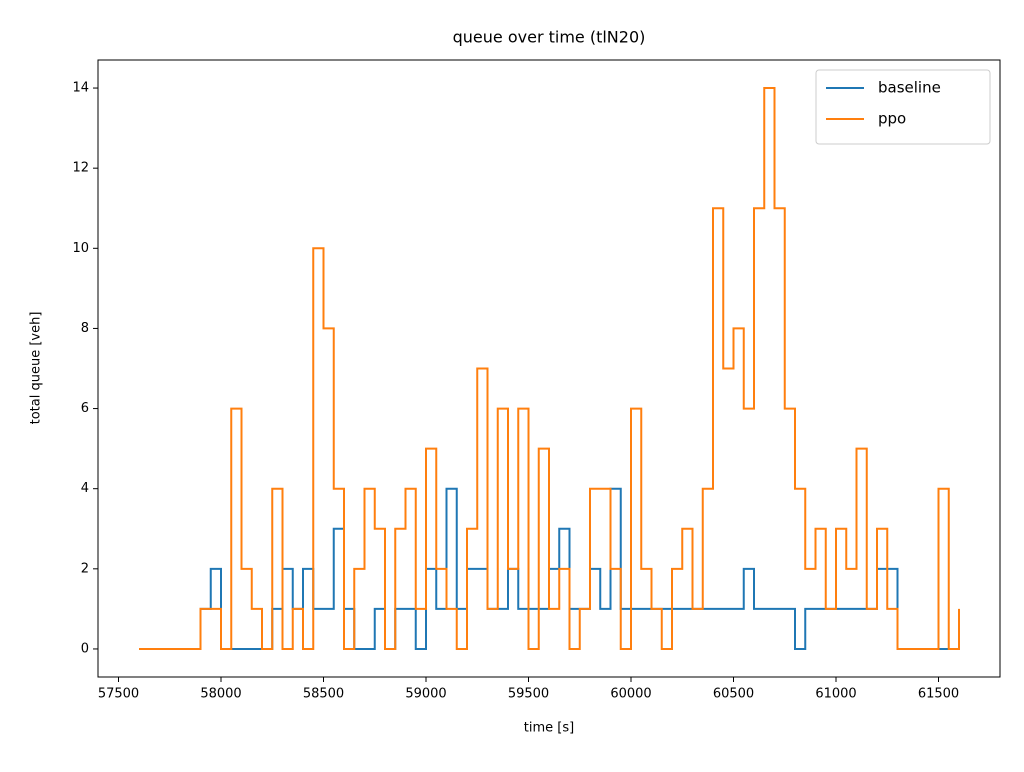  What do you see at coordinates (549, 37) in the screenshot?
I see `chart-title: queue over time (tlN20)` at bounding box center [549, 37].